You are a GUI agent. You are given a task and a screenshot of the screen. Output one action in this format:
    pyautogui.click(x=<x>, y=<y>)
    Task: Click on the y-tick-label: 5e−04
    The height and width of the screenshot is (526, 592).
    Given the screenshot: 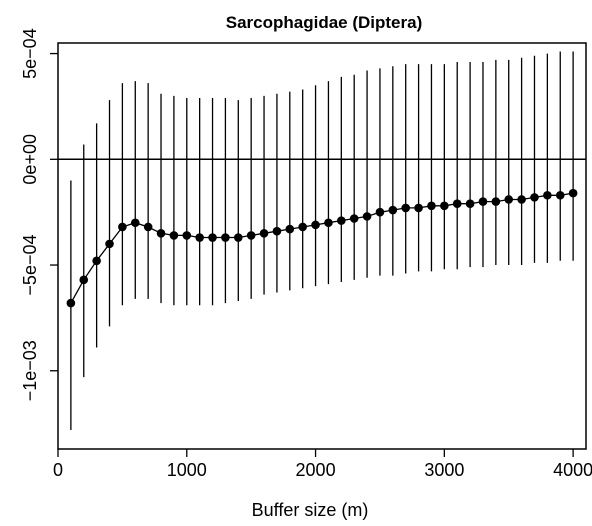 What is the action you would take?
    pyautogui.click(x=30, y=53)
    